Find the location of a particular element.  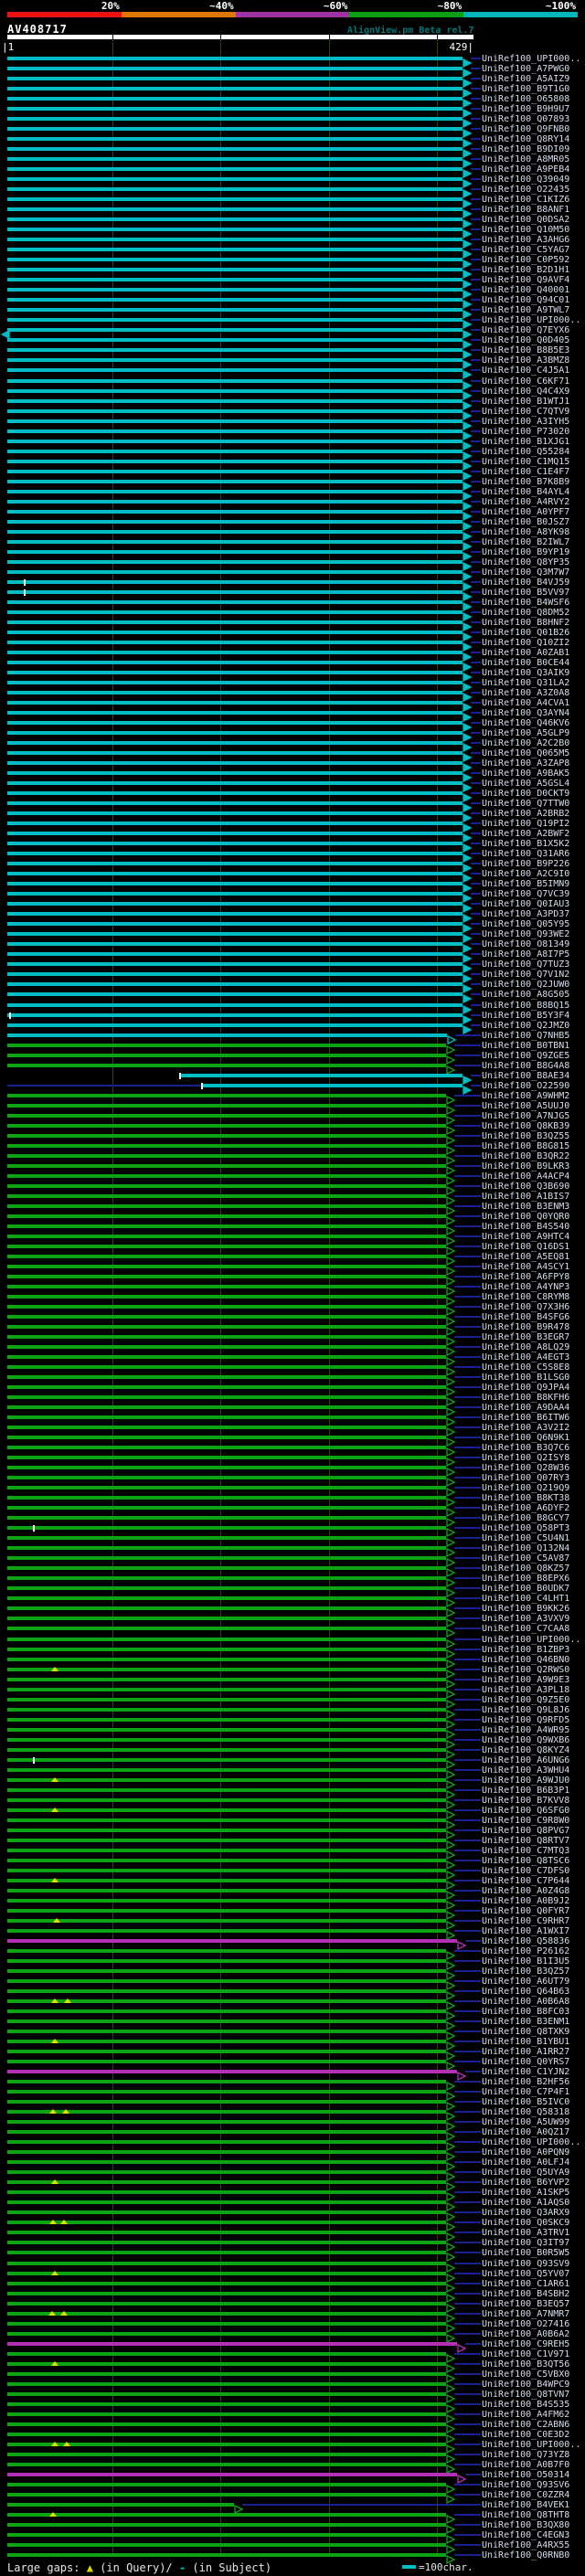

hit-accession-label: UniRef100_B8BQ15 is located at coordinates (526, 1005).